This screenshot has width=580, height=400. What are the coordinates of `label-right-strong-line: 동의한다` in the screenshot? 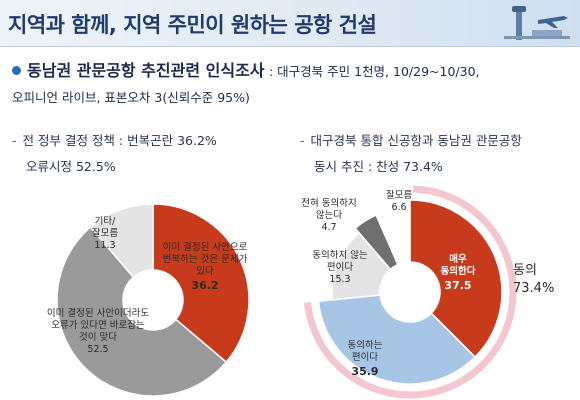 It's located at (458, 271).